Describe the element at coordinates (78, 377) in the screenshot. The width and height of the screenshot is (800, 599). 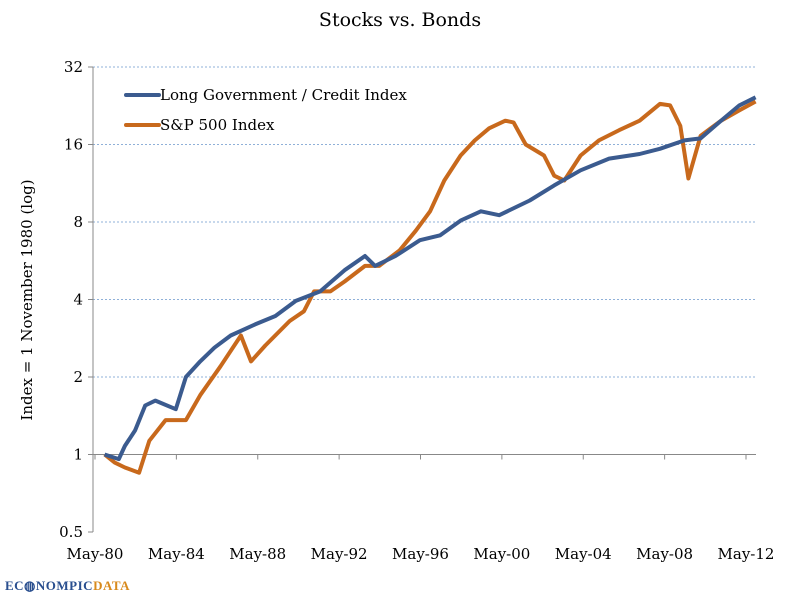
I see `y-tick-label: 2` at that location.